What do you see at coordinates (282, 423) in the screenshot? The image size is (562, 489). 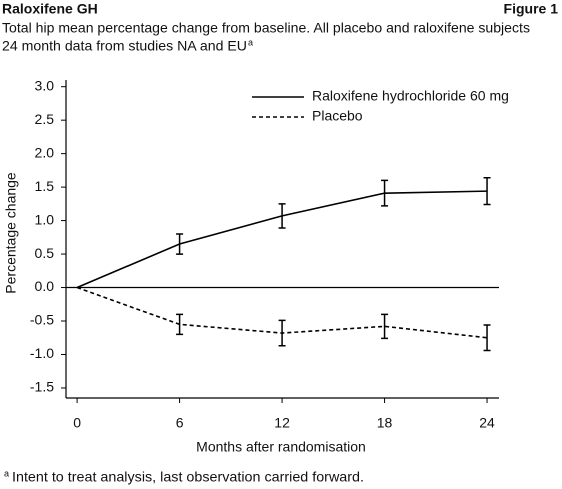 I see `x-tick-label: 12` at bounding box center [282, 423].